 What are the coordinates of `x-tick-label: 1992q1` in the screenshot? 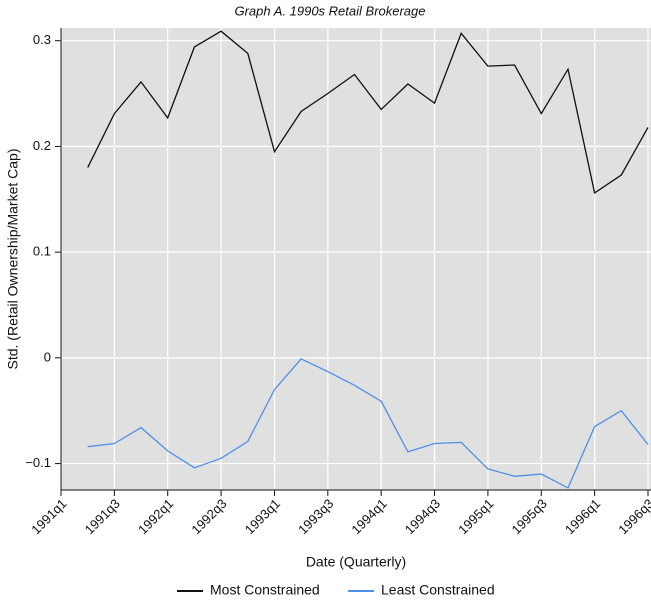 It's located at (155, 516).